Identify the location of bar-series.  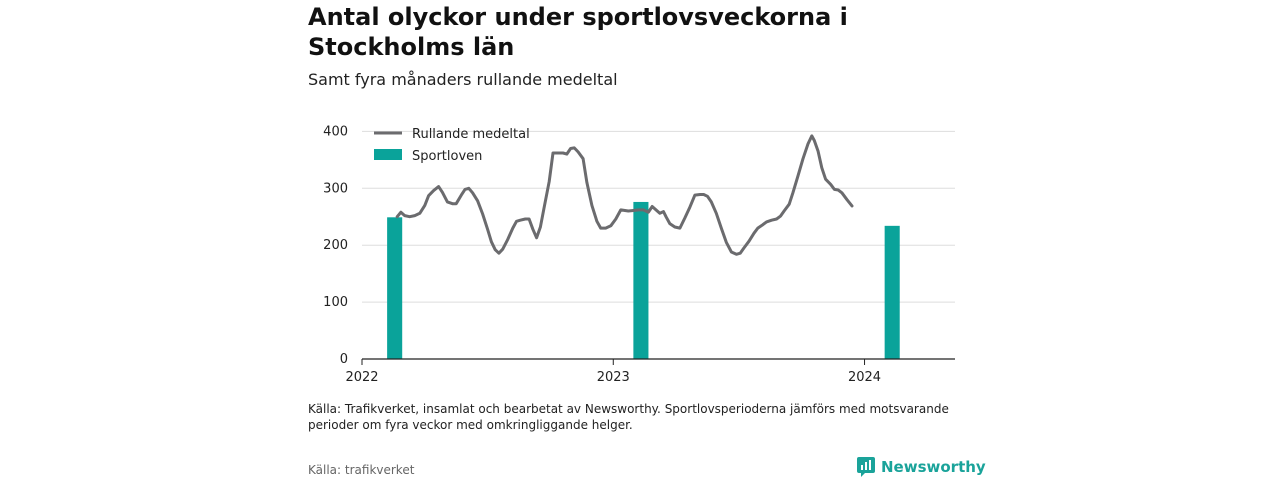
(643, 280).